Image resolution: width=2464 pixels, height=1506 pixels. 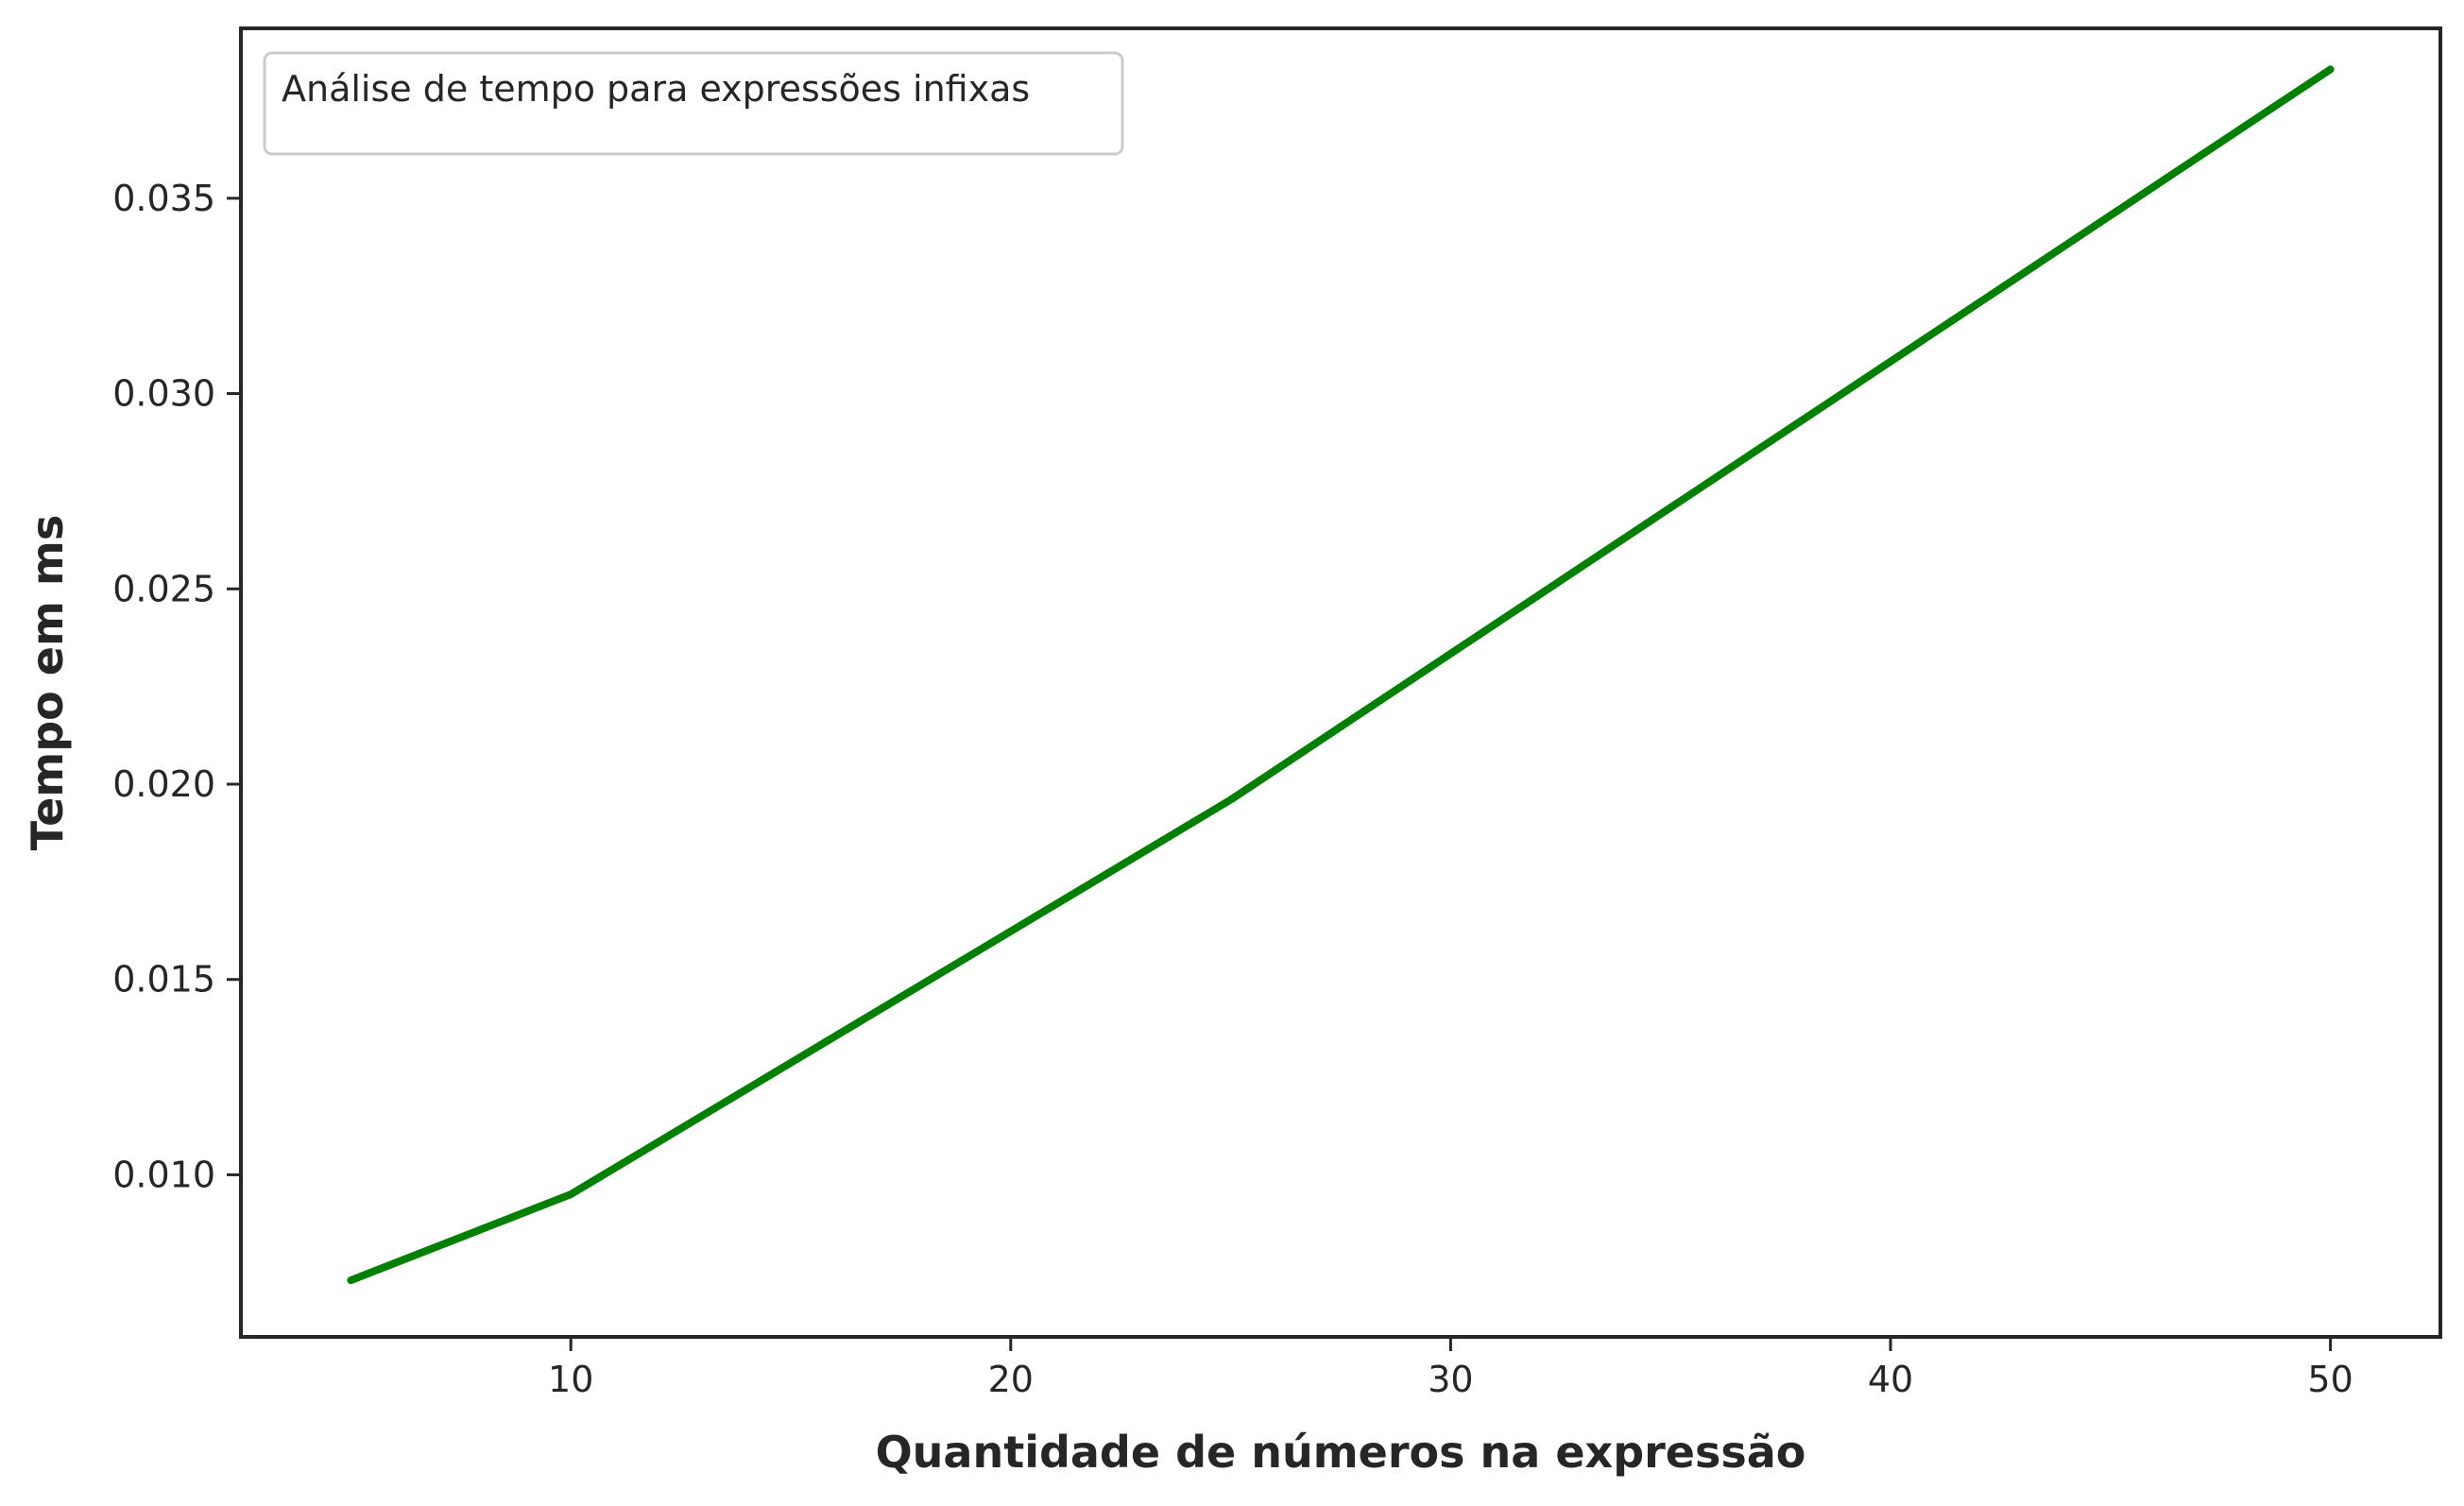 What do you see at coordinates (1341, 1452) in the screenshot?
I see `x-axis-title: Quantidade de números na expressão` at bounding box center [1341, 1452].